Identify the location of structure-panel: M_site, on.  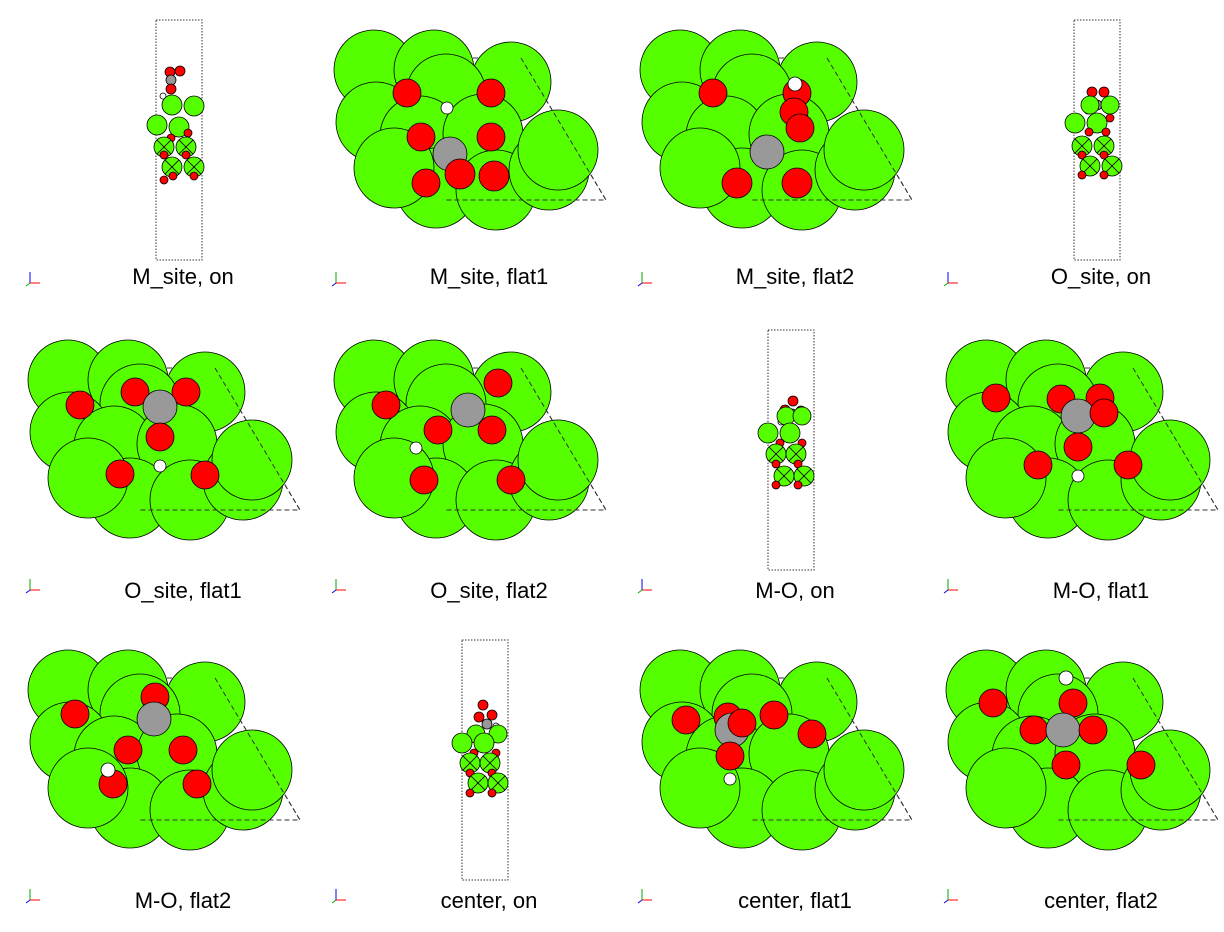
(153, 155).